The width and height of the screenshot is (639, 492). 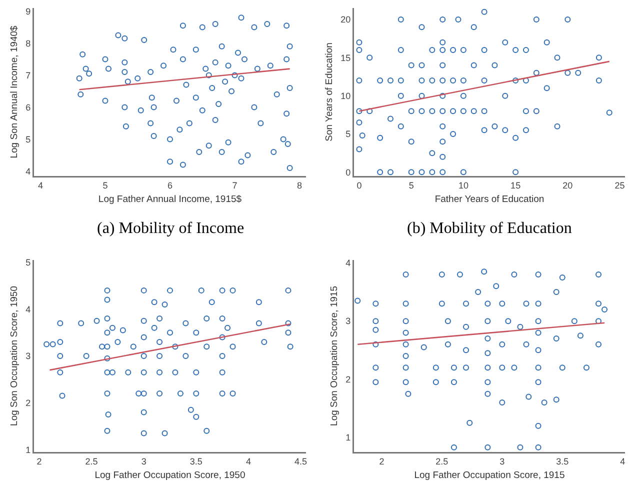 I want to click on x-tick-label: 6, so click(x=170, y=185).